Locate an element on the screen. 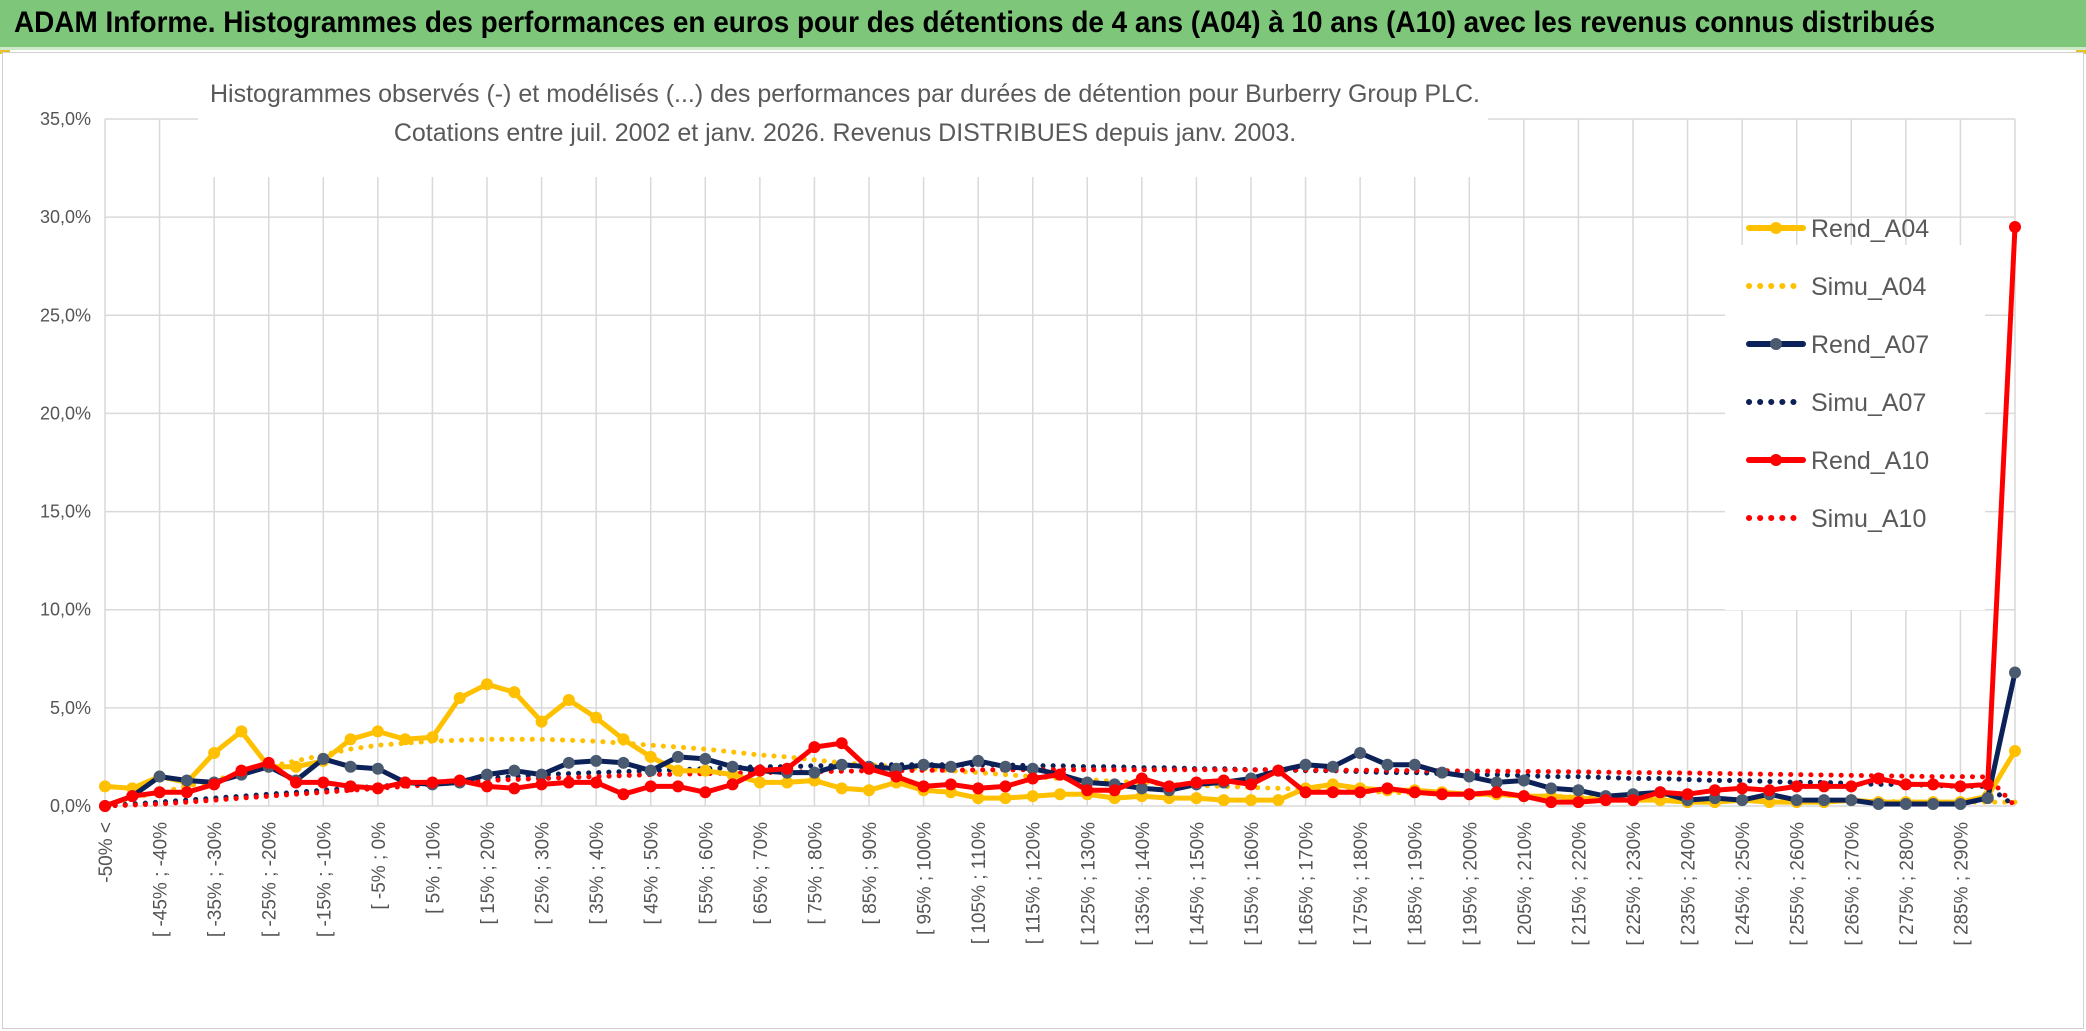 The height and width of the screenshot is (1031, 2086). y-tick-label: 0,0% is located at coordinates (70, 806).